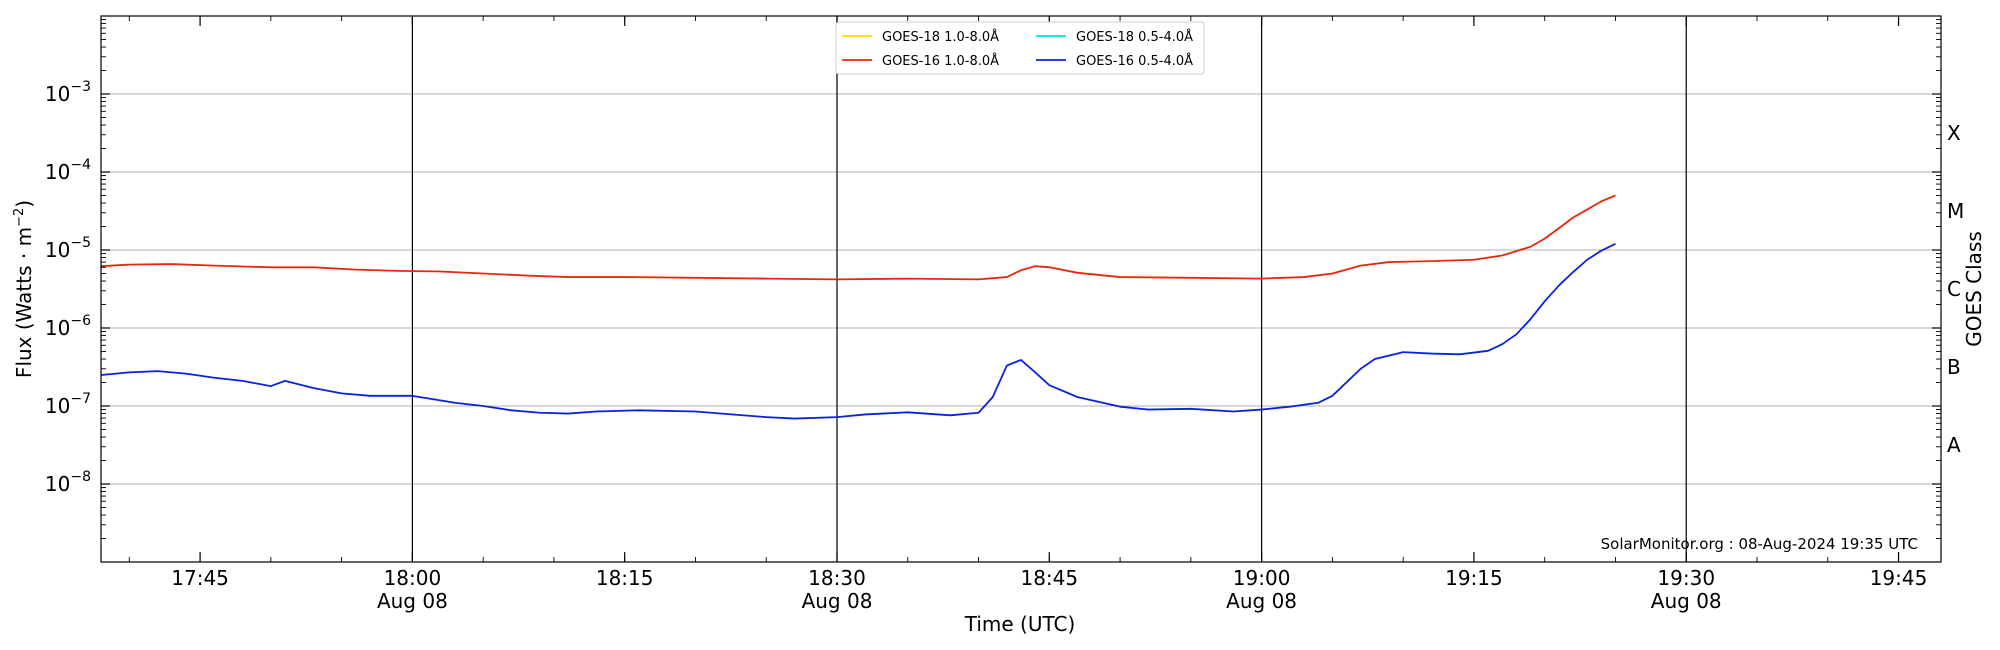 The height and width of the screenshot is (650, 2000). What do you see at coordinates (68, 482) in the screenshot?
I see `y-tick-label: 10⁻⁸` at bounding box center [68, 482].